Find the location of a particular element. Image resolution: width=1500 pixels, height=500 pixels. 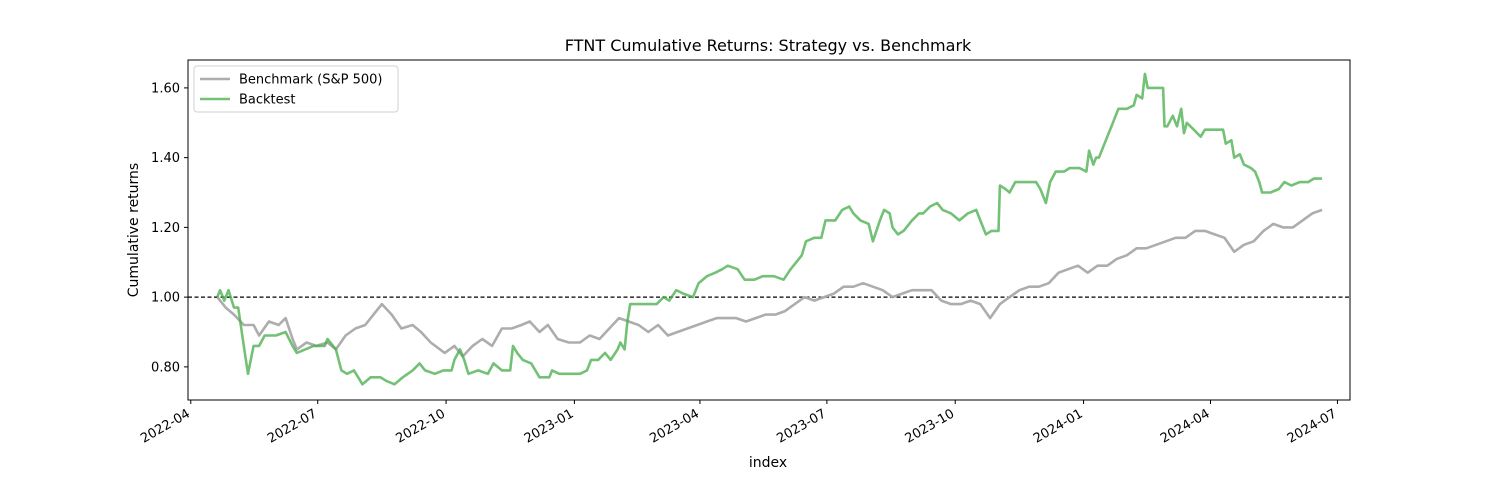

y-tick-label: 1.40 is located at coordinates (165, 158).